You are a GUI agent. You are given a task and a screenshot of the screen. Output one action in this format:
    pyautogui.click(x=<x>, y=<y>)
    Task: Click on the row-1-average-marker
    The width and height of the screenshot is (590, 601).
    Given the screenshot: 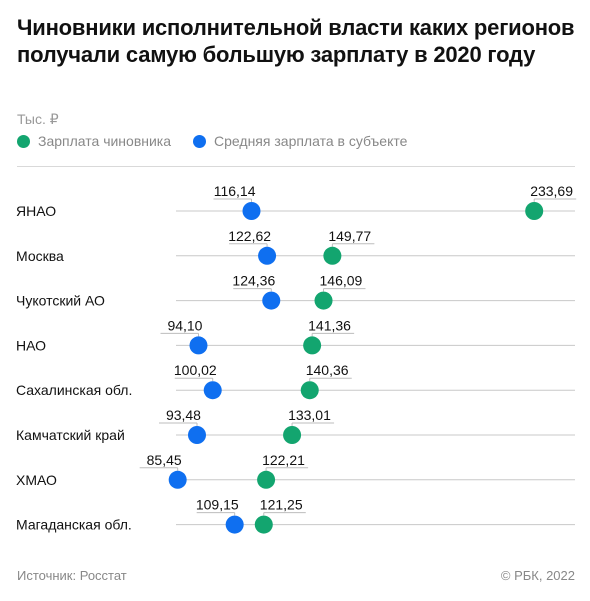 What is the action you would take?
    pyautogui.click(x=251, y=211)
    